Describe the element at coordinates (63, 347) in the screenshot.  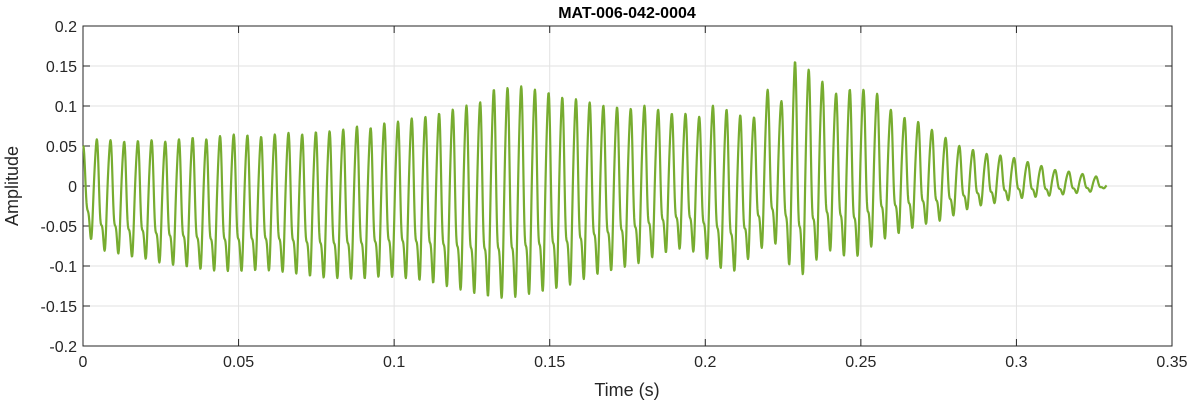
I see `y-tick-label: -0.2` at that location.